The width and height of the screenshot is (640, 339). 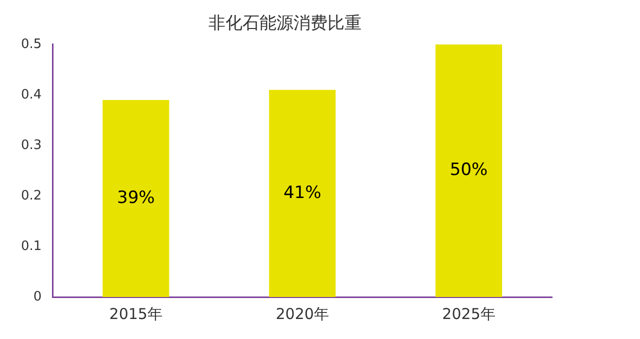 What do you see at coordinates (31, 44) in the screenshot?
I see `y-tick-label: 0.5` at bounding box center [31, 44].